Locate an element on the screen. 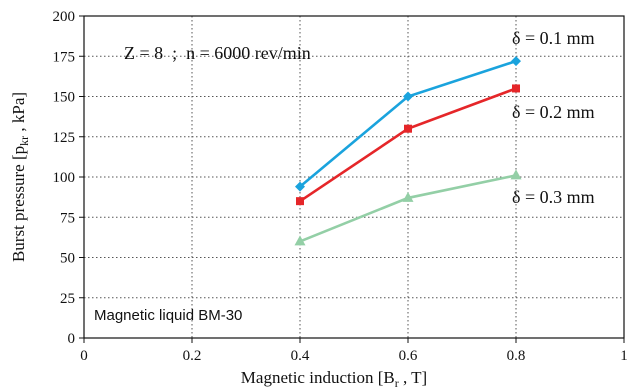  y-tick-label: 50 is located at coordinates (67, 259).